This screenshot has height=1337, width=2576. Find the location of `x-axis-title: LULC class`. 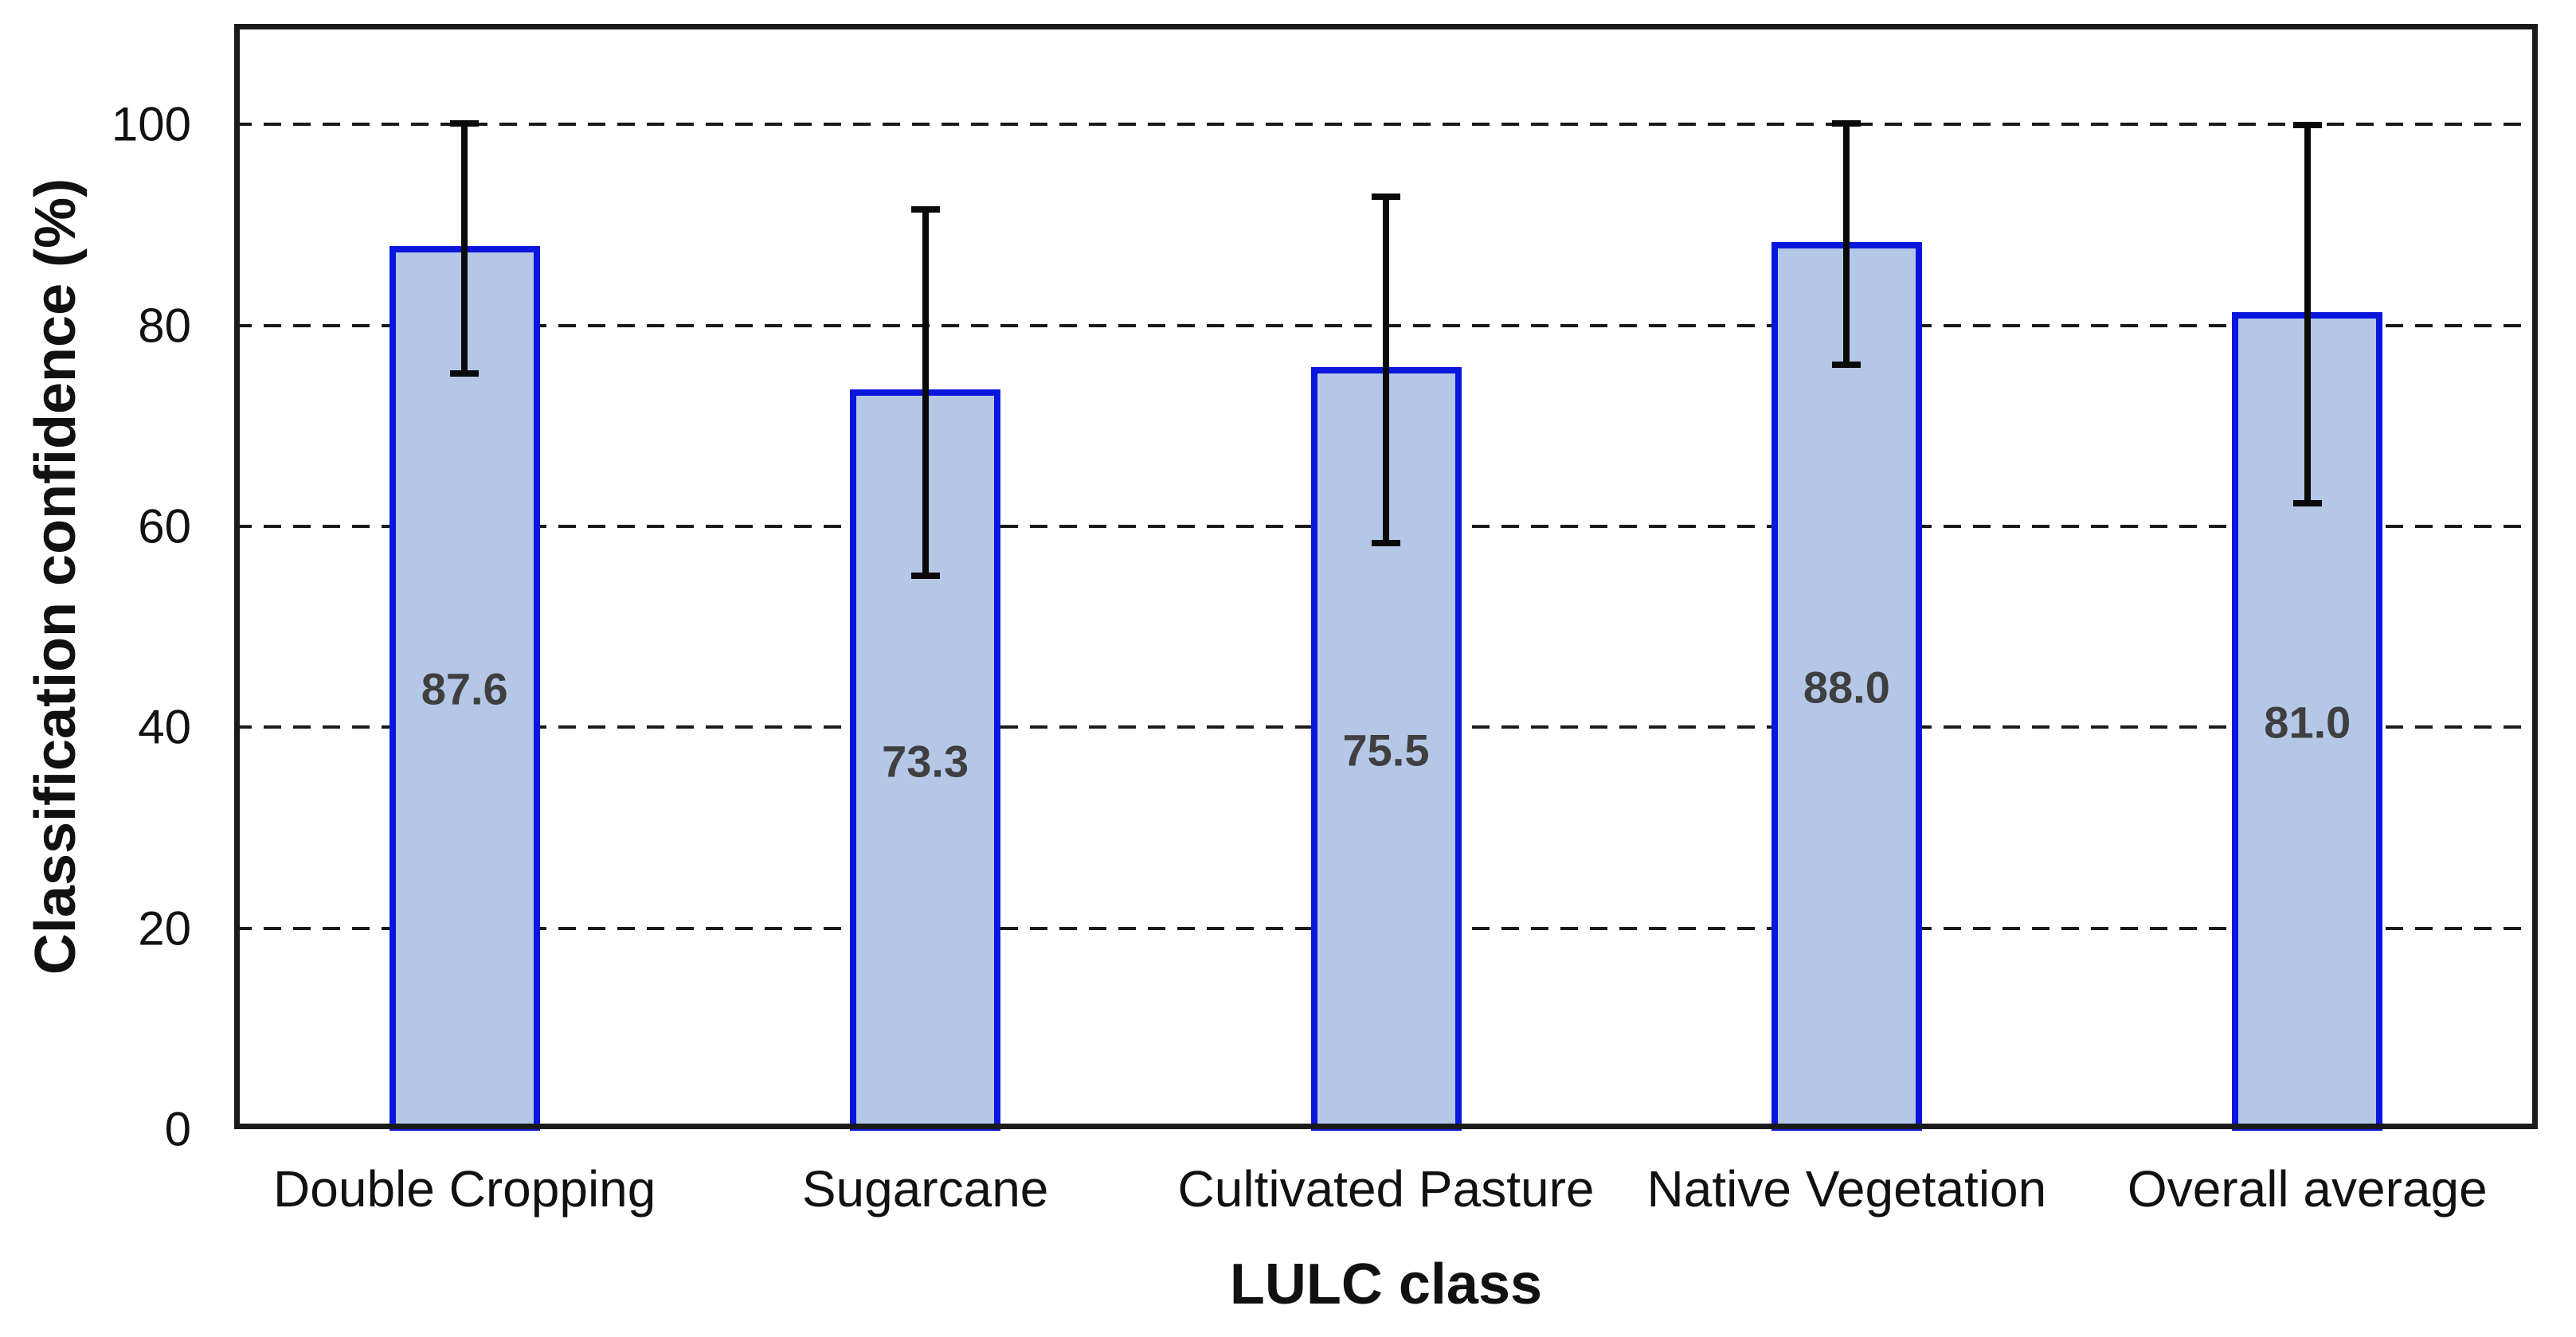

x-axis-title: LULC class is located at coordinates (1386, 1284).